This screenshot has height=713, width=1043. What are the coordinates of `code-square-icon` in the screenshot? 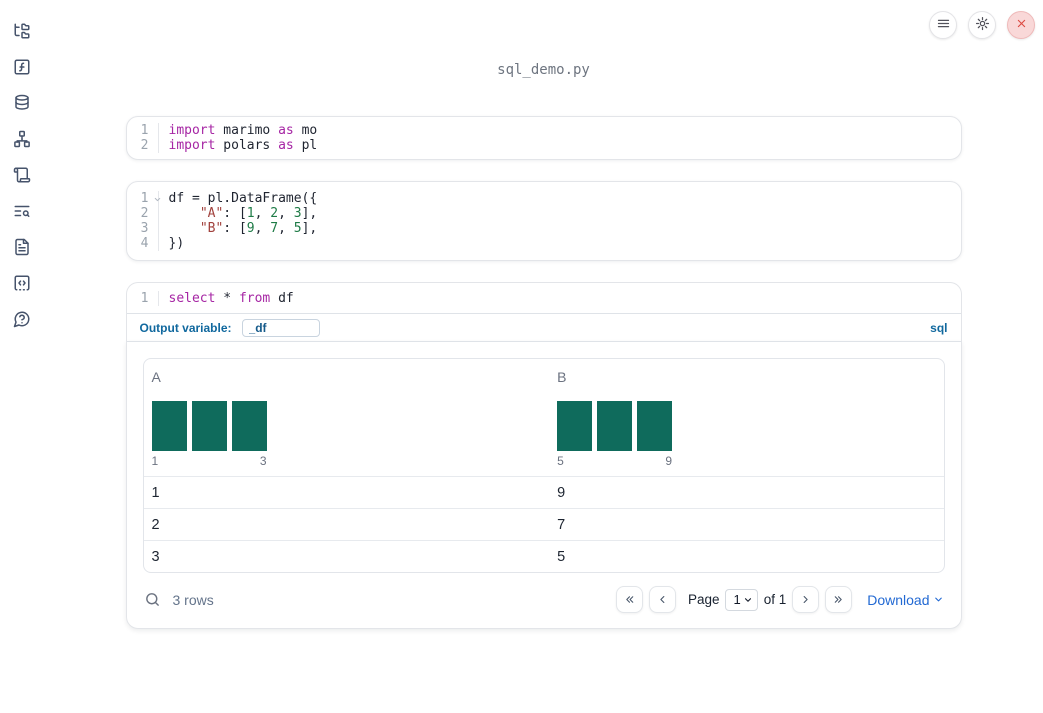 It's located at (22, 285).